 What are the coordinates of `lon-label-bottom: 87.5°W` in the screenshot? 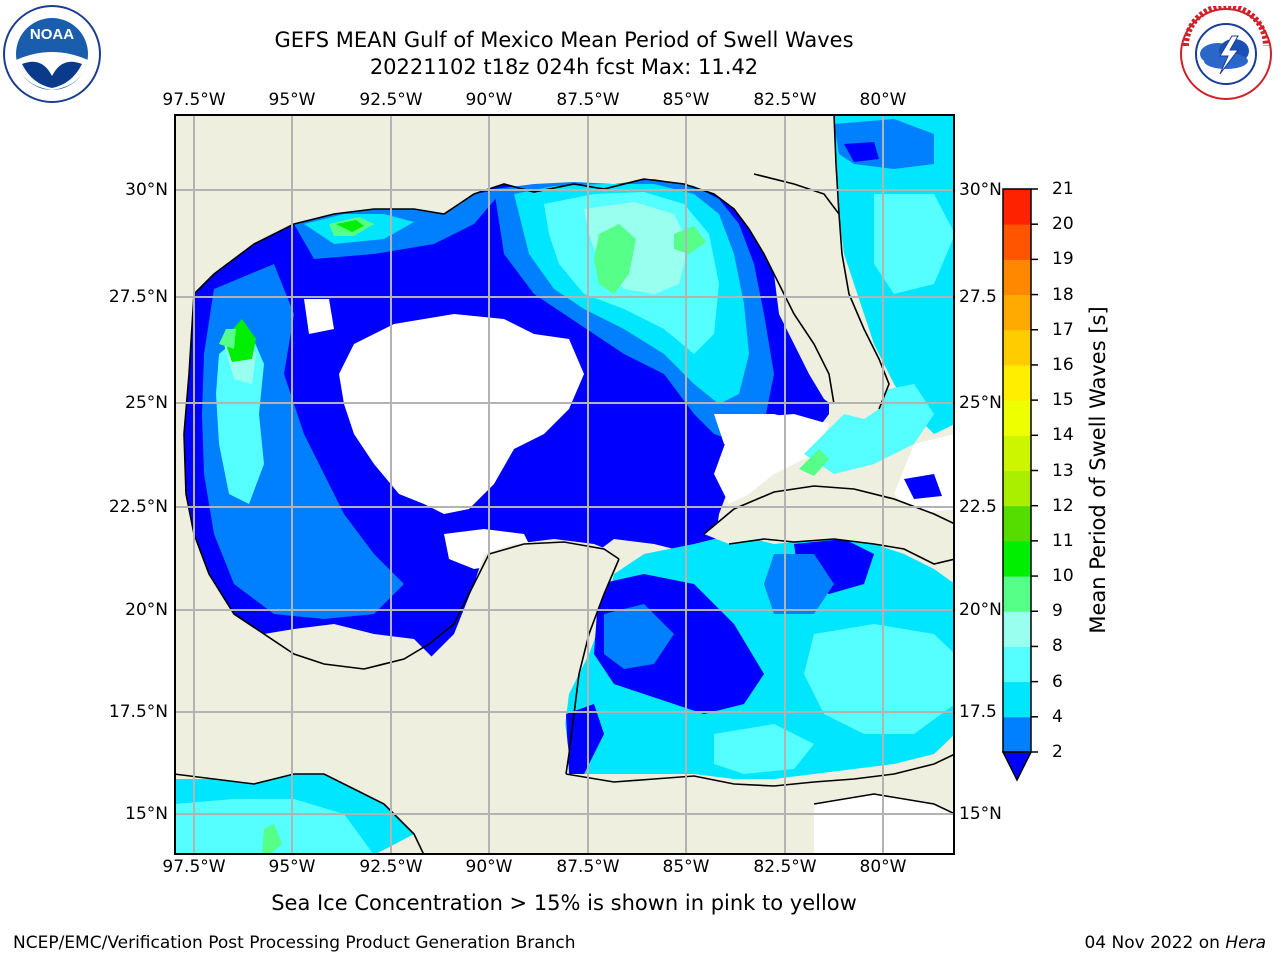 It's located at (588, 867).